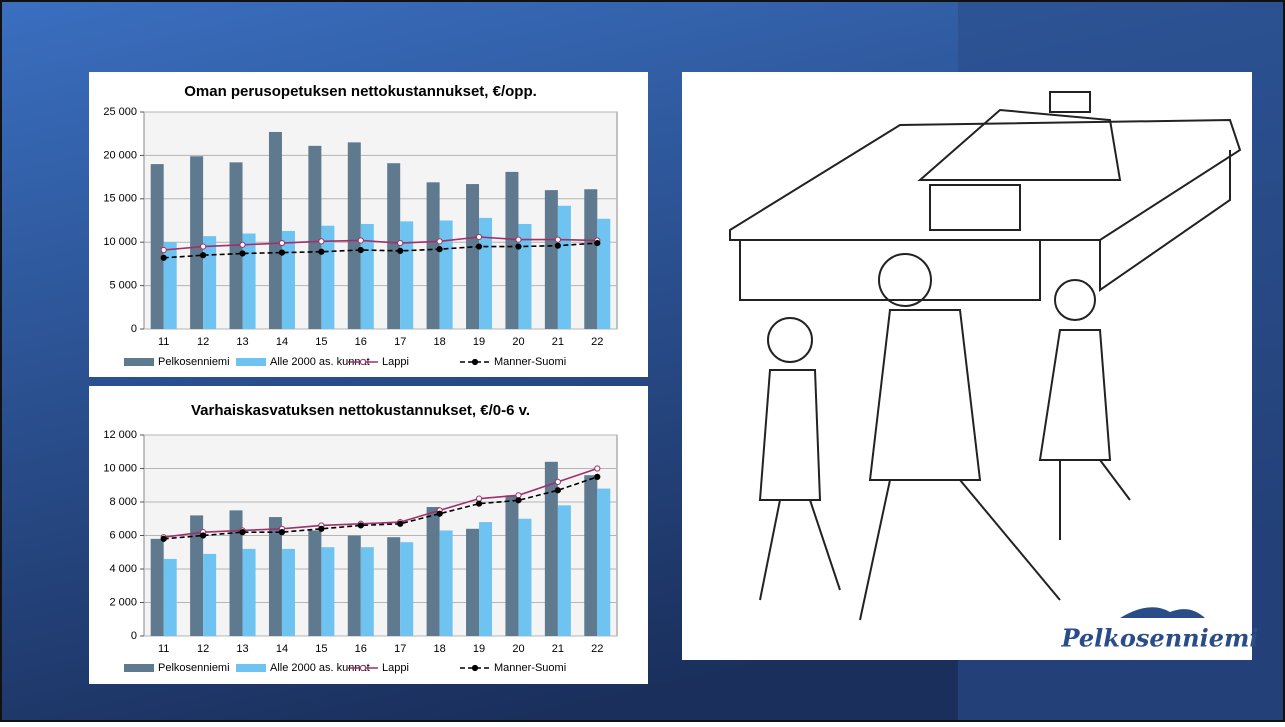  Describe the element at coordinates (134, 329) in the screenshot. I see `y-tick-label: 0` at that location.